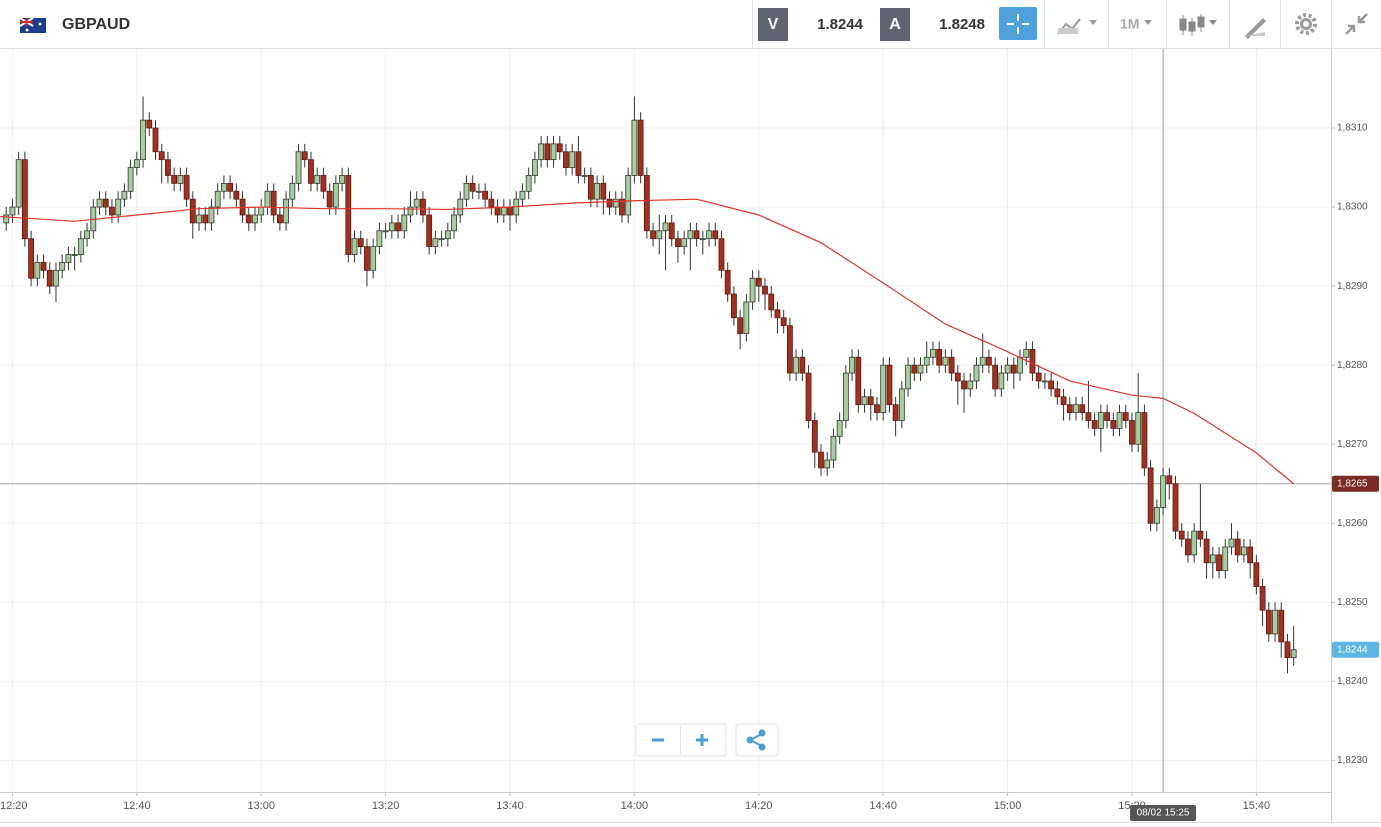 Image resolution: width=1381 pixels, height=827 pixels. I want to click on zoom-out-button, so click(658, 740).